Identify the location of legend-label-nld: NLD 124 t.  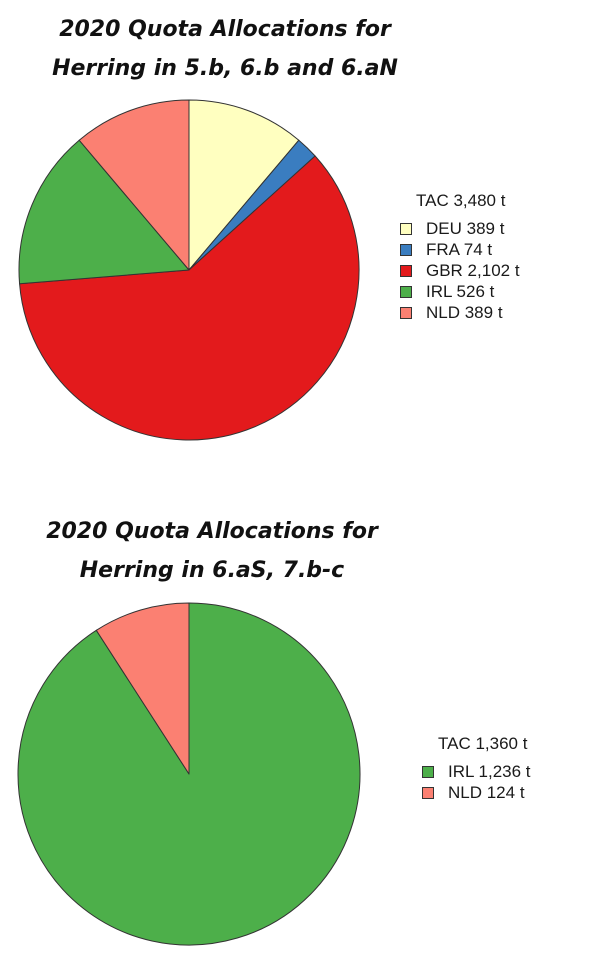
(486, 792).